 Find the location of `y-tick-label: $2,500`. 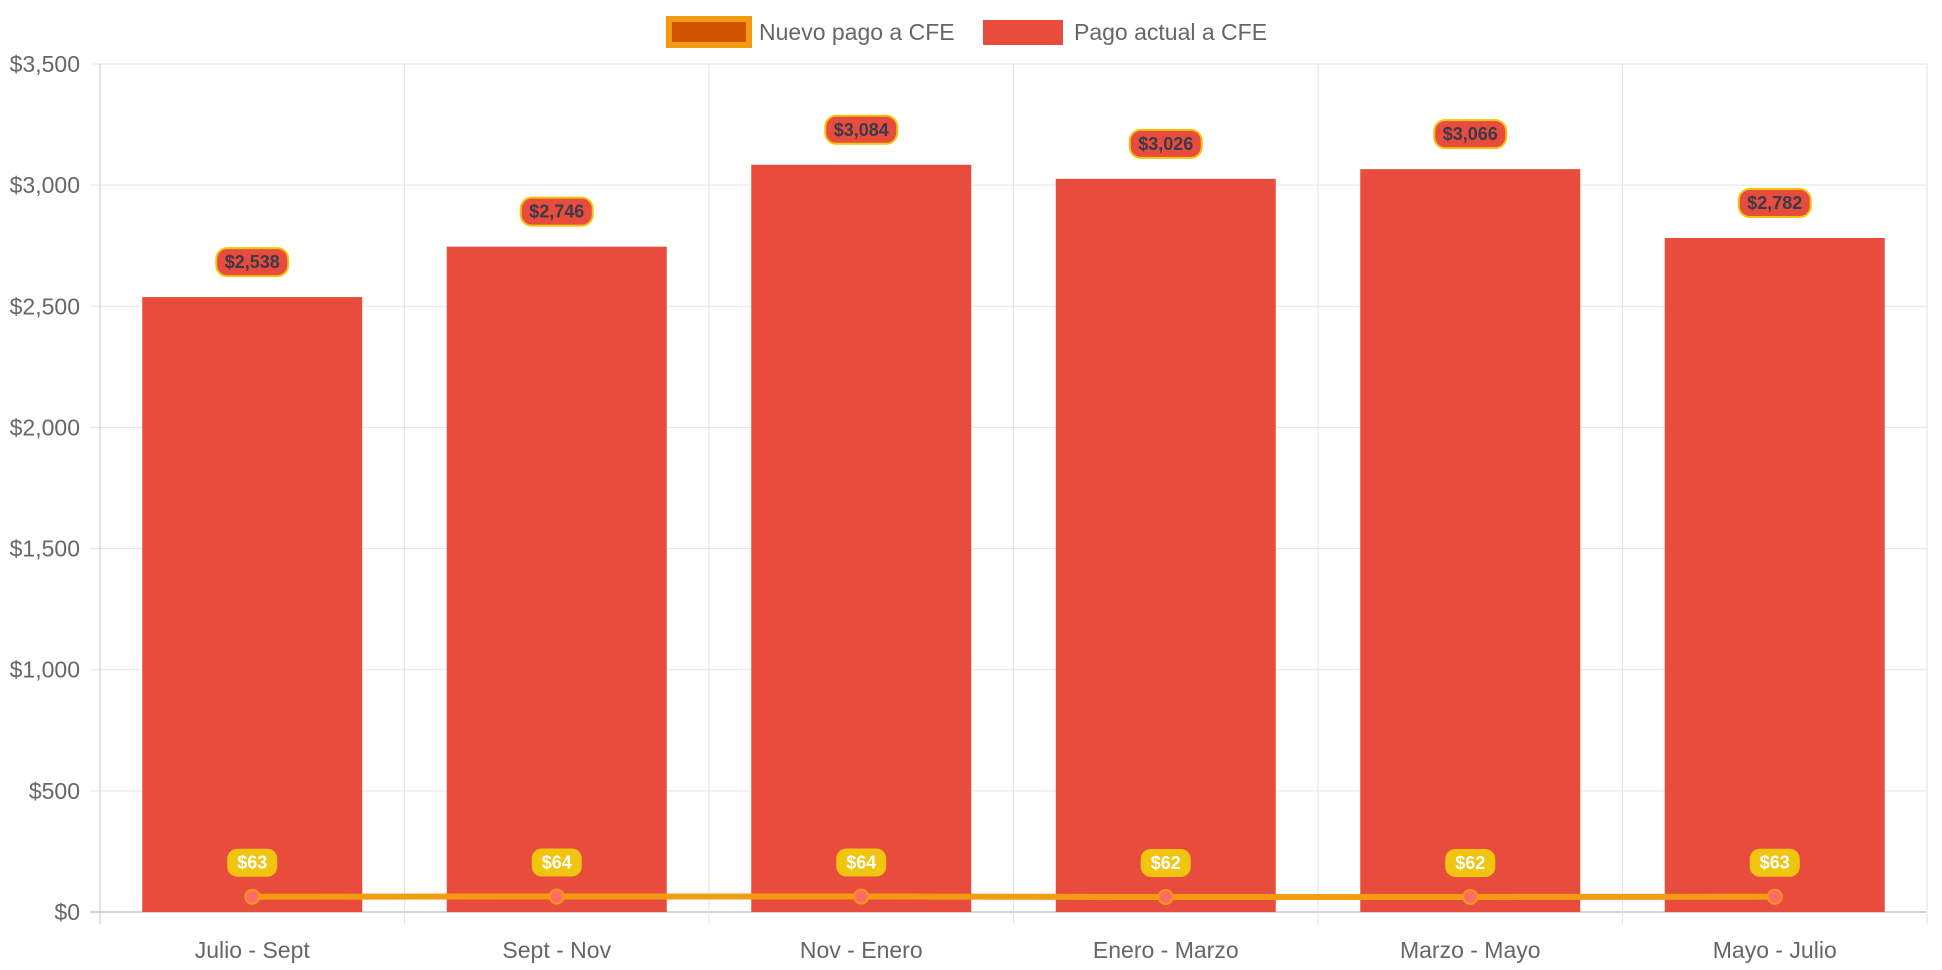

y-tick-label: $2,500 is located at coordinates (45, 306).